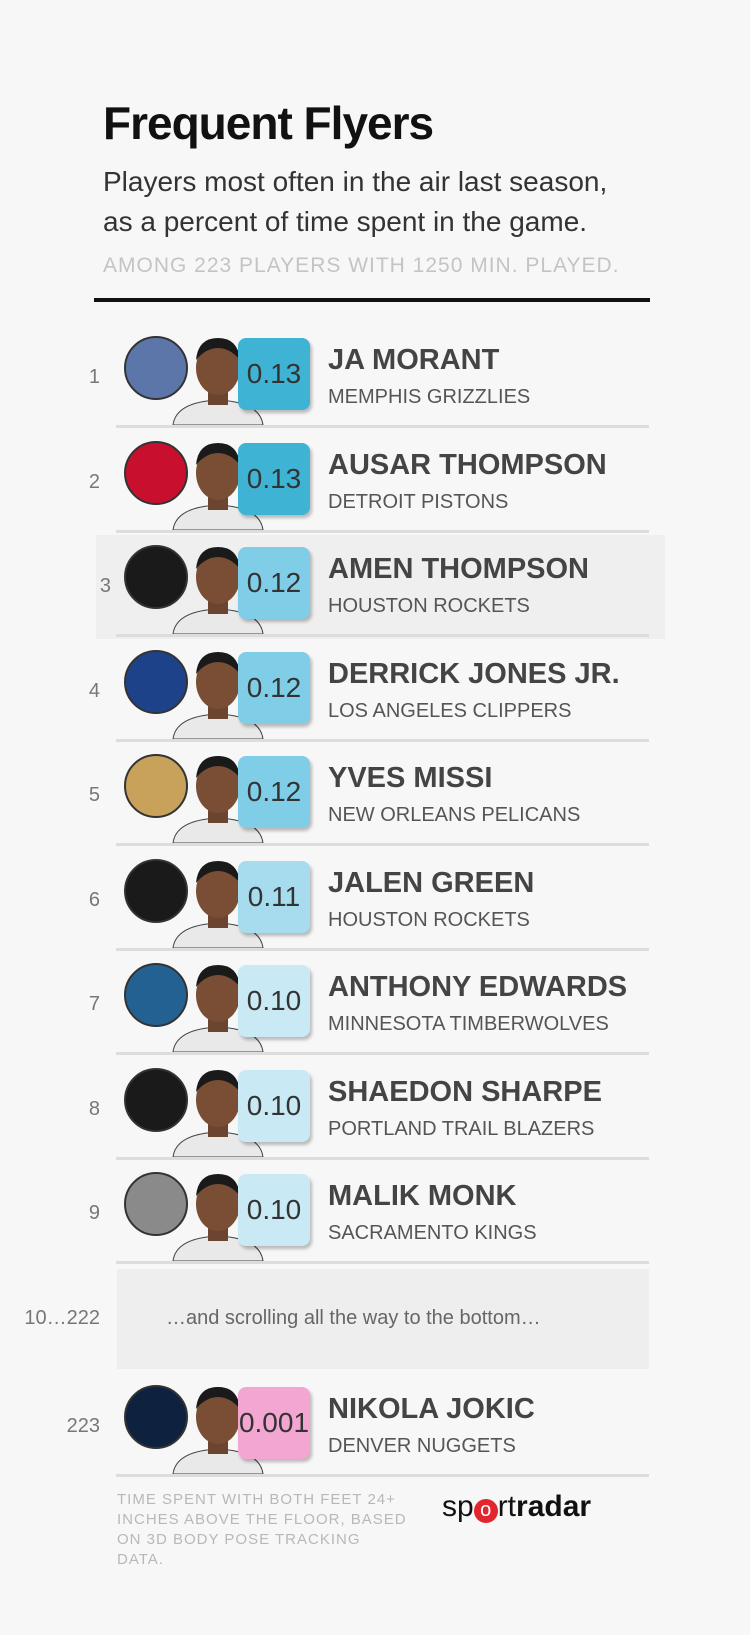  What do you see at coordinates (94, 481) in the screenshot?
I see `rank: 2` at bounding box center [94, 481].